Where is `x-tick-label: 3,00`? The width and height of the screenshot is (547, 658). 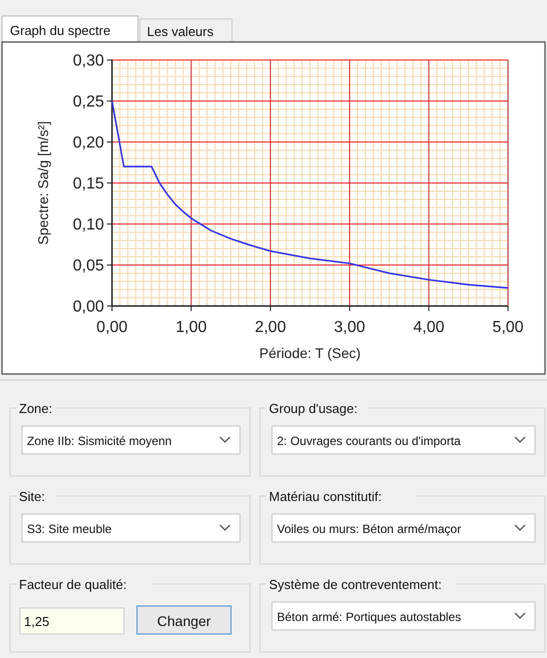
x-tick-label: 3,00 is located at coordinates (350, 327).